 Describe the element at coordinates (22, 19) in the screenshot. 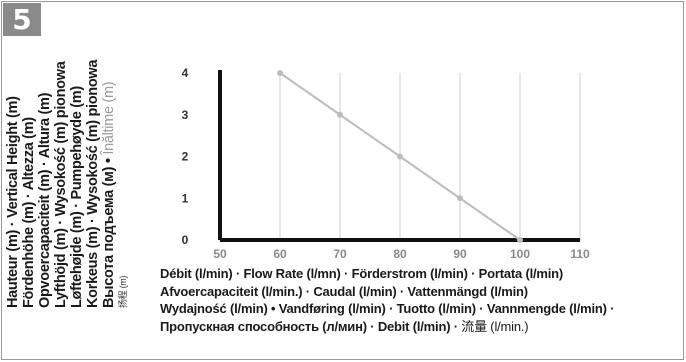

I see `figure-number-badge: 5` at that location.